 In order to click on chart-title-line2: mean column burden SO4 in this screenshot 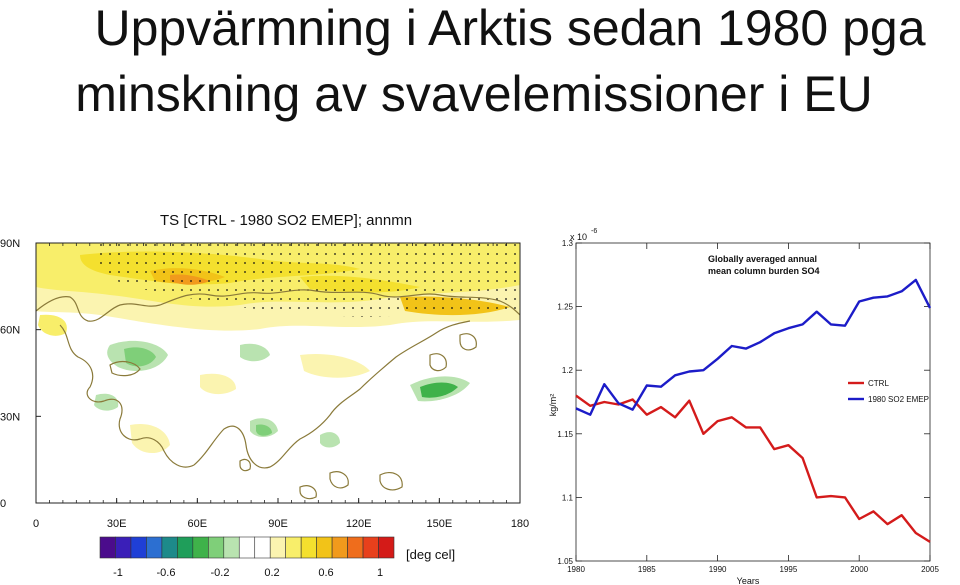, I will do `click(764, 271)`.